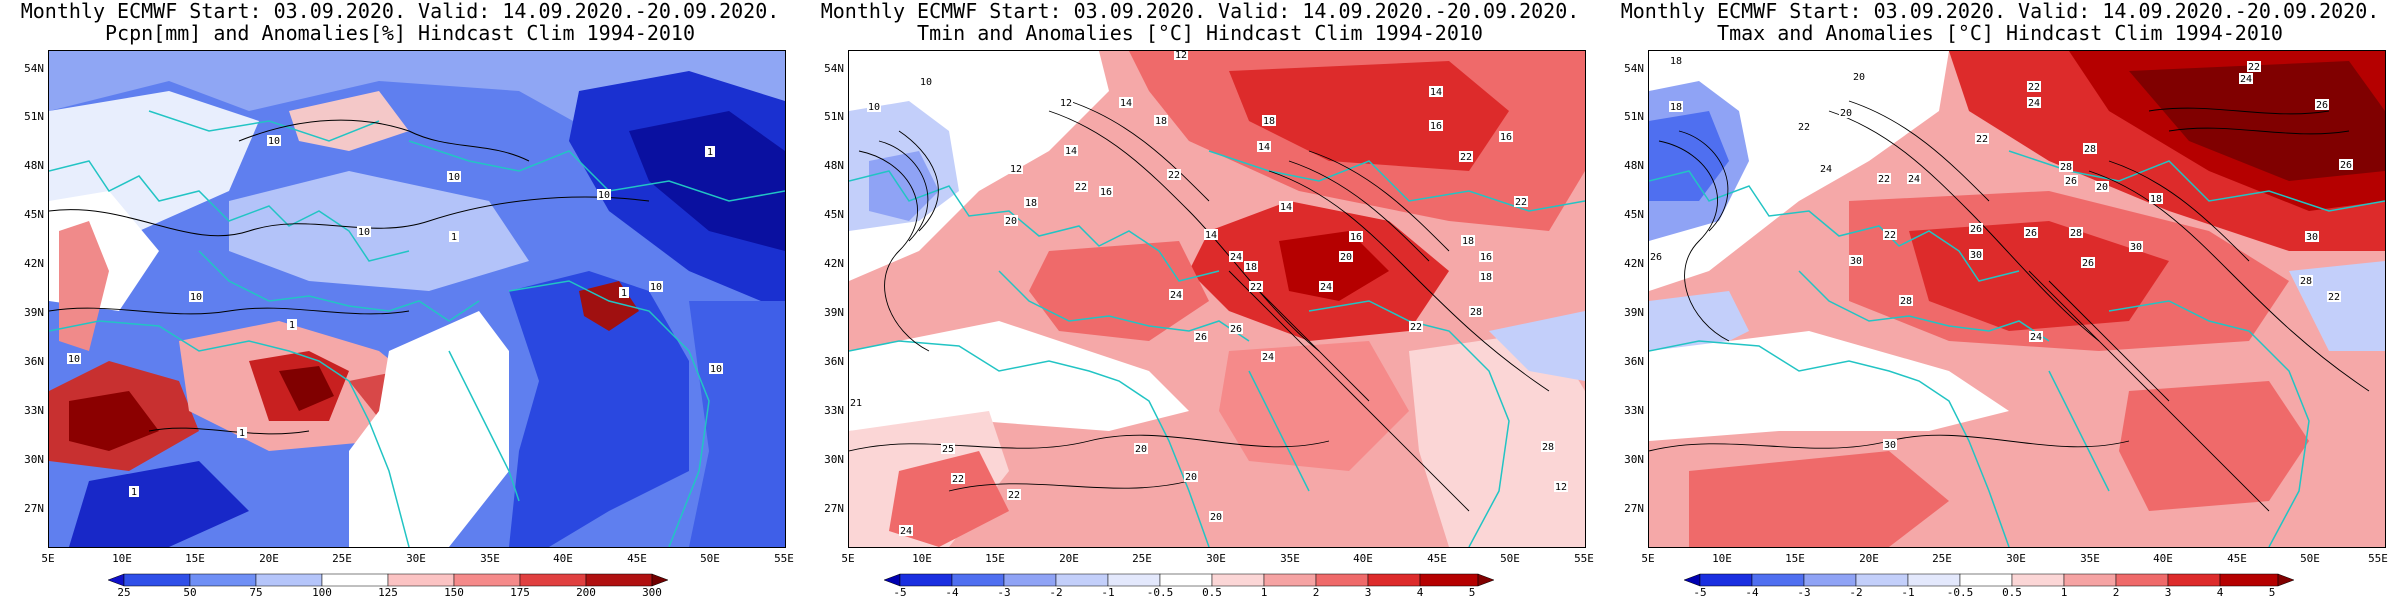 Image resolution: width=2400 pixels, height=600 pixels. I want to click on colorbar-label: 50, so click(190, 592).